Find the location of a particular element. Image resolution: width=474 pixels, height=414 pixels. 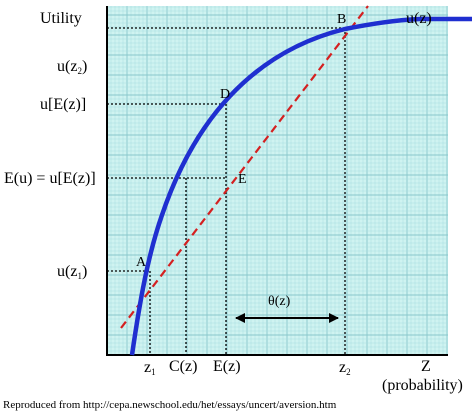

point-a-label: A is located at coordinates (141, 262).